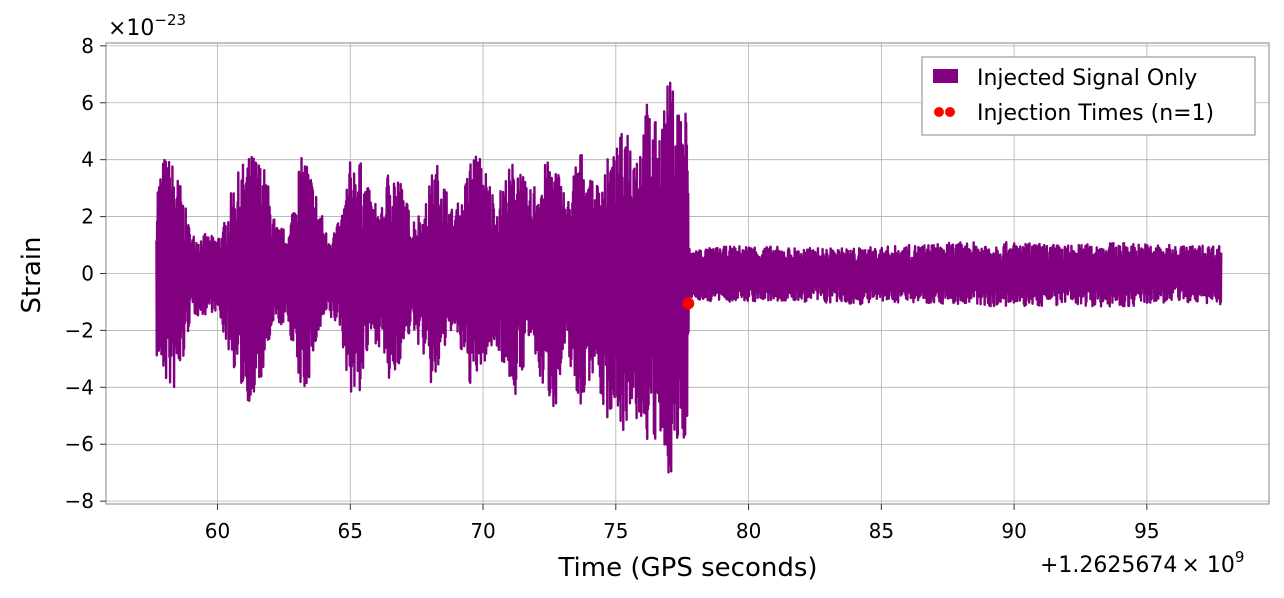  I want to click on x-tick-label: 65, so click(350, 531).